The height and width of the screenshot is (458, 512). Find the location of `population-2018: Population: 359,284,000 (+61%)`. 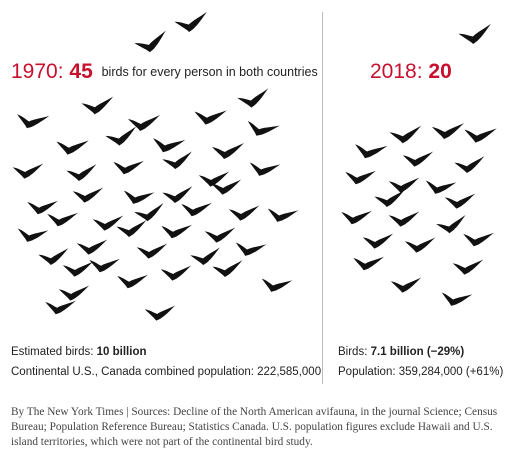

population-2018: Population: 359,284,000 (+61%) is located at coordinates (421, 372).